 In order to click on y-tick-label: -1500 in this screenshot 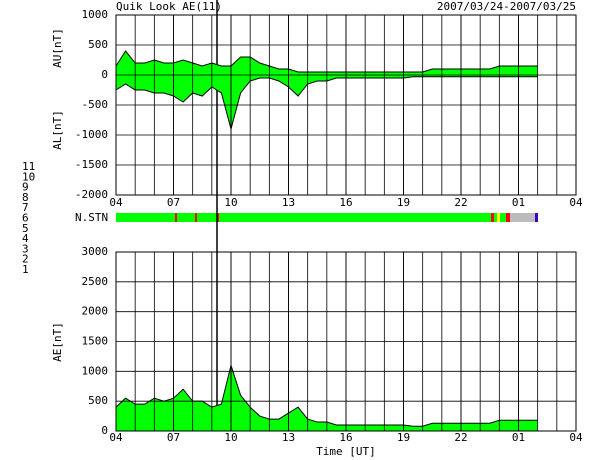, I will do `click(91, 164)`.